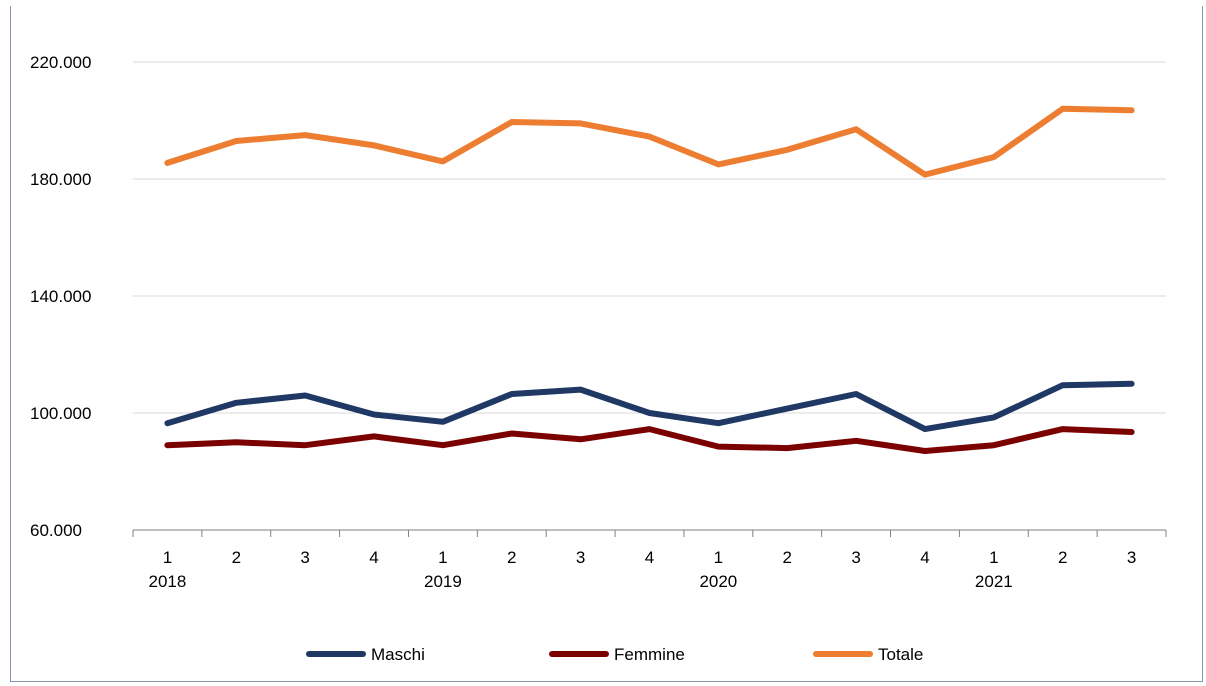  What do you see at coordinates (168, 581) in the screenshot?
I see `x-year-label: 2018` at bounding box center [168, 581].